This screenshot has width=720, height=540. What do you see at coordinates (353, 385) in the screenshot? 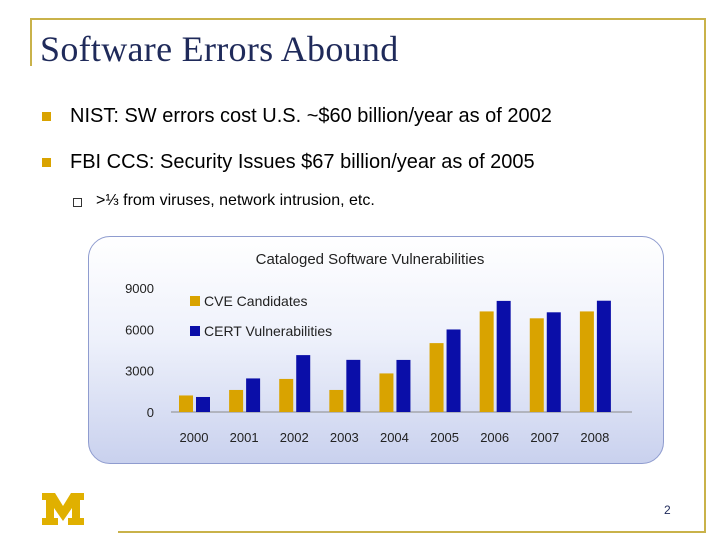
I see `bar-cert-2003` at bounding box center [353, 385].